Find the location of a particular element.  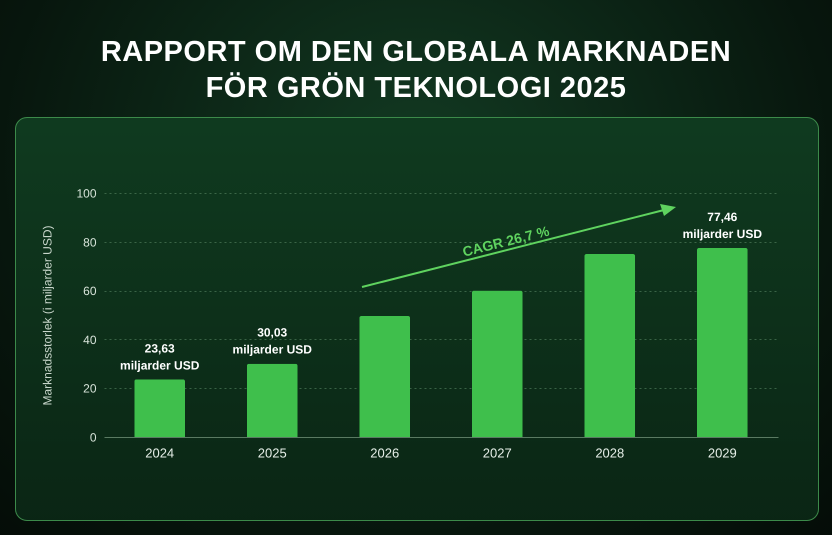

x-tick-label: 2029 is located at coordinates (722, 453).